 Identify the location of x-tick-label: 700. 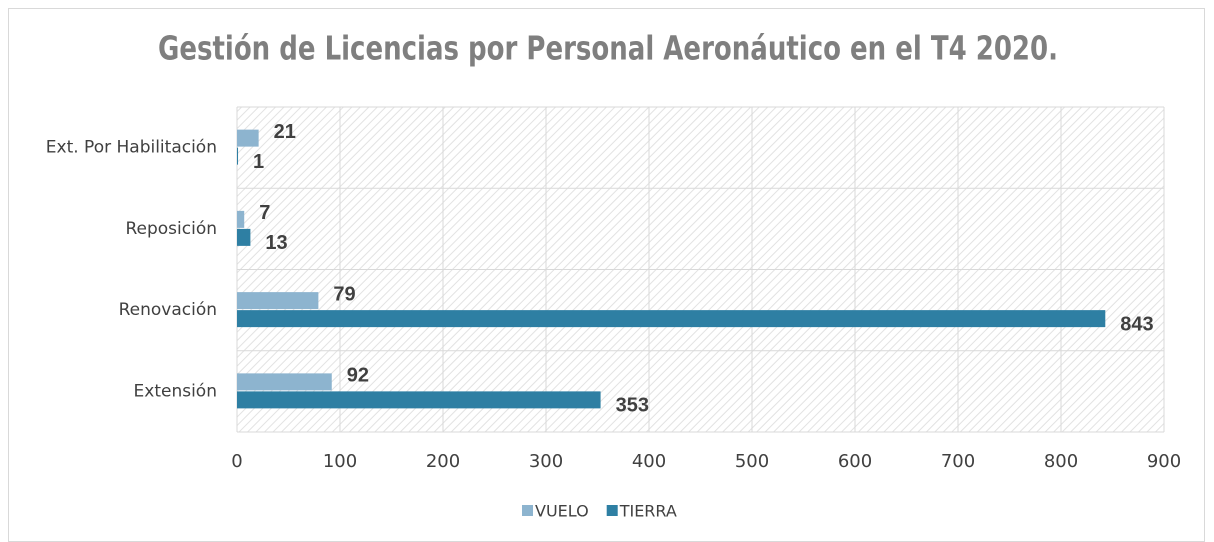
(958, 461).